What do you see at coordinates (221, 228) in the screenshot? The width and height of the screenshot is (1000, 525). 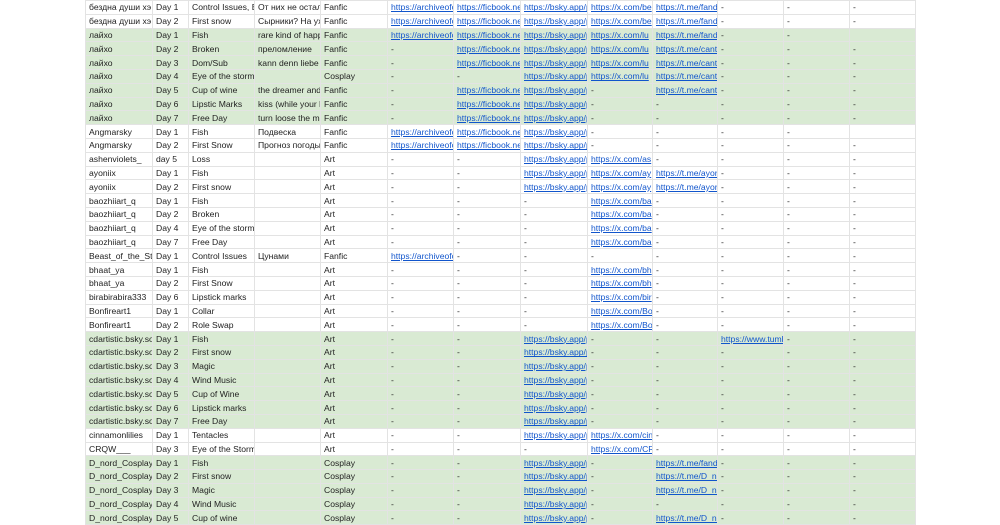 I see `cell-prompt: Eye of the storm` at bounding box center [221, 228].